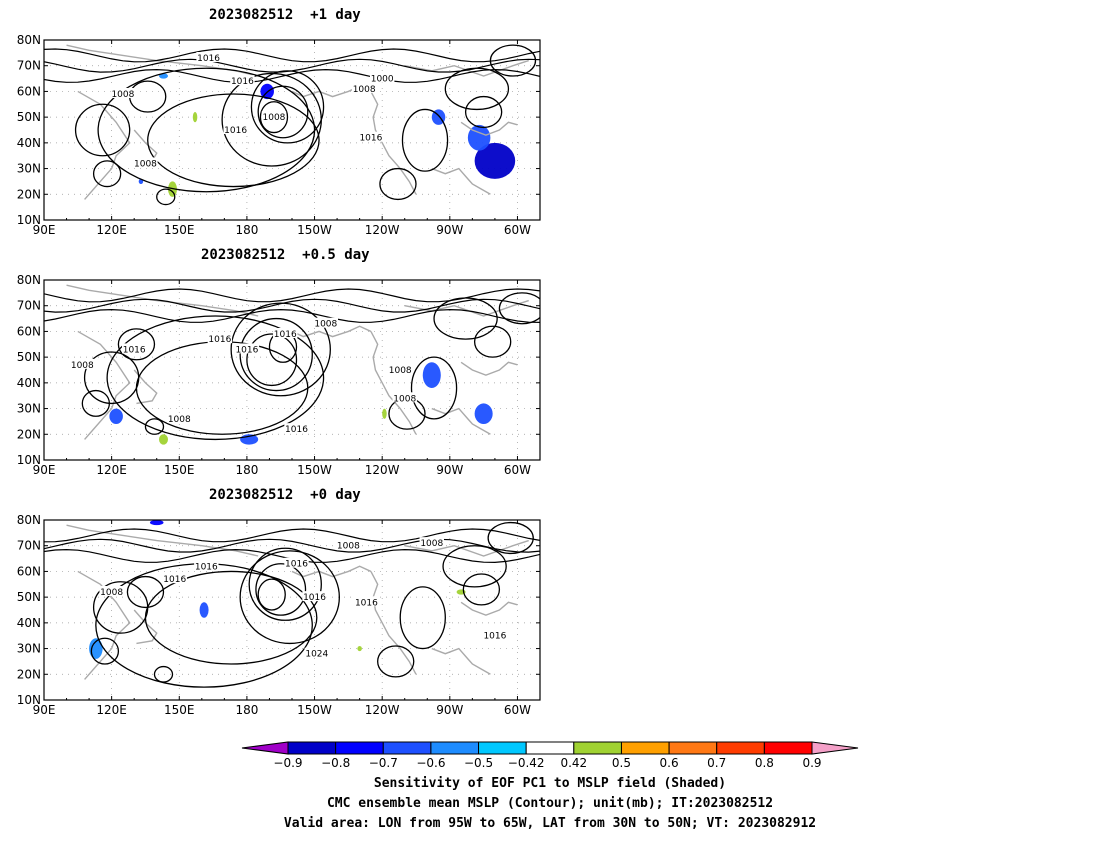 The height and width of the screenshot is (850, 1100). Describe the element at coordinates (478, 763) in the screenshot. I see `colorbar-tick-label: −0.5` at that location.